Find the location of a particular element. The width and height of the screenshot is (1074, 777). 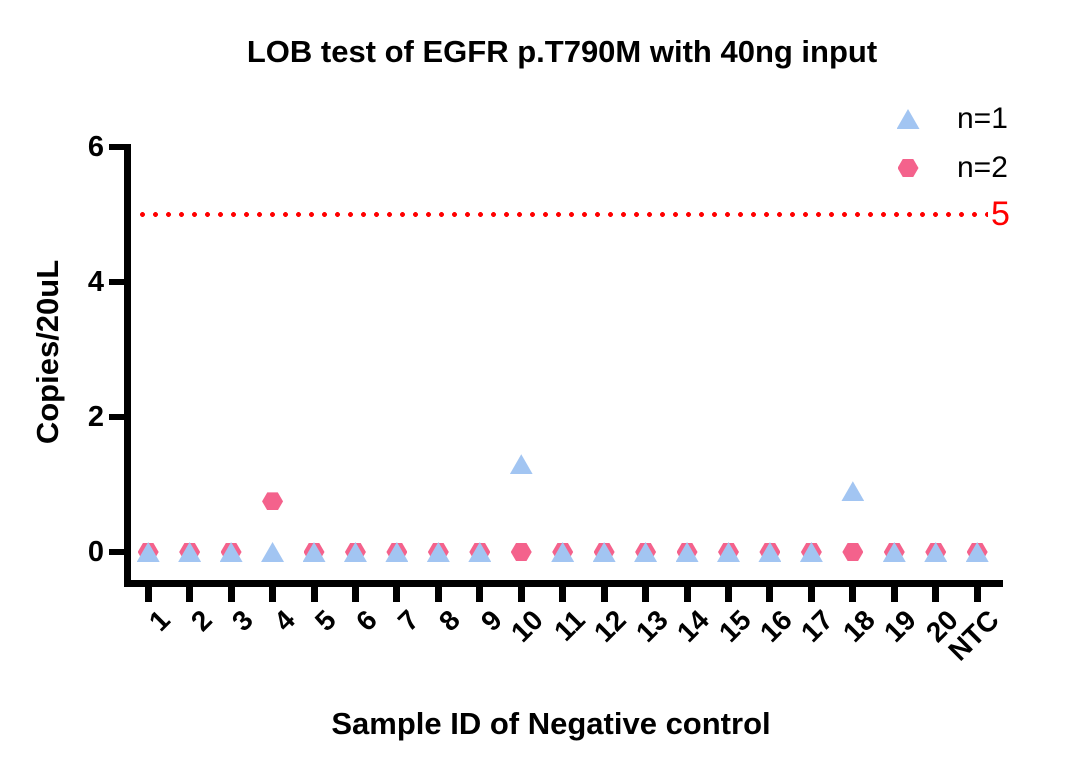

y-tick-label: 0 is located at coordinates (95, 552).